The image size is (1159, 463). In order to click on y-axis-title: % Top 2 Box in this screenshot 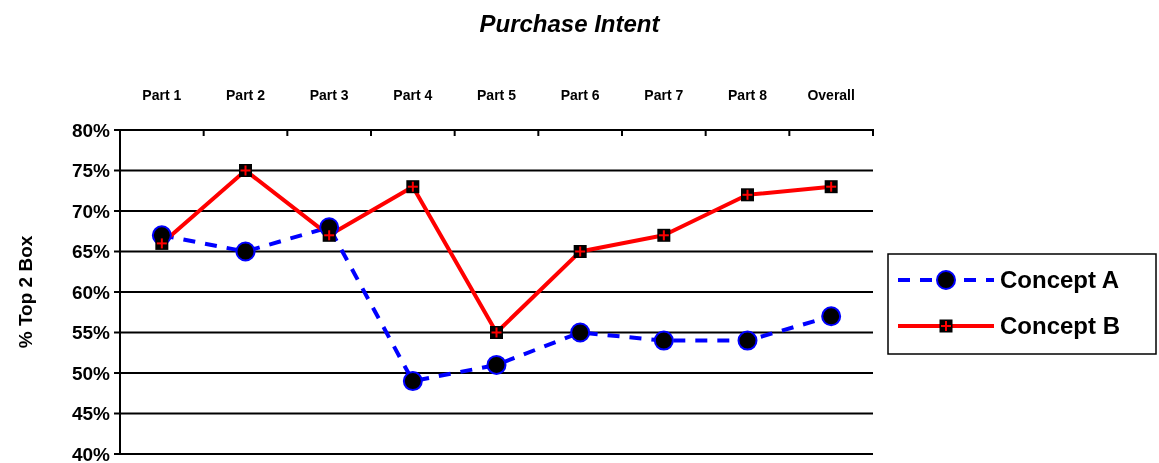, I will do `click(25, 292)`.